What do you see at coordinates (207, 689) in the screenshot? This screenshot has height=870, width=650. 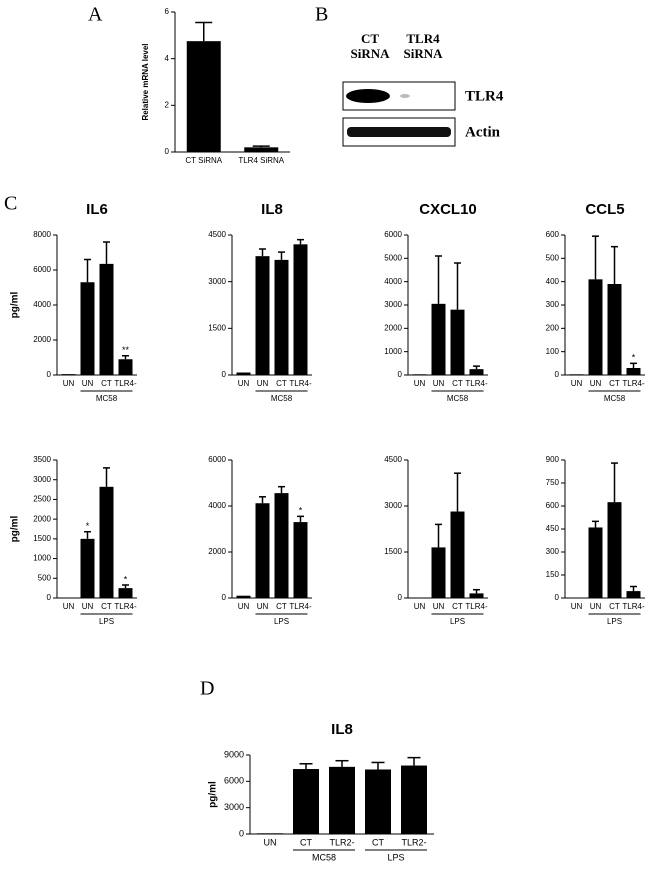 I see `panel-label: D` at bounding box center [207, 689].